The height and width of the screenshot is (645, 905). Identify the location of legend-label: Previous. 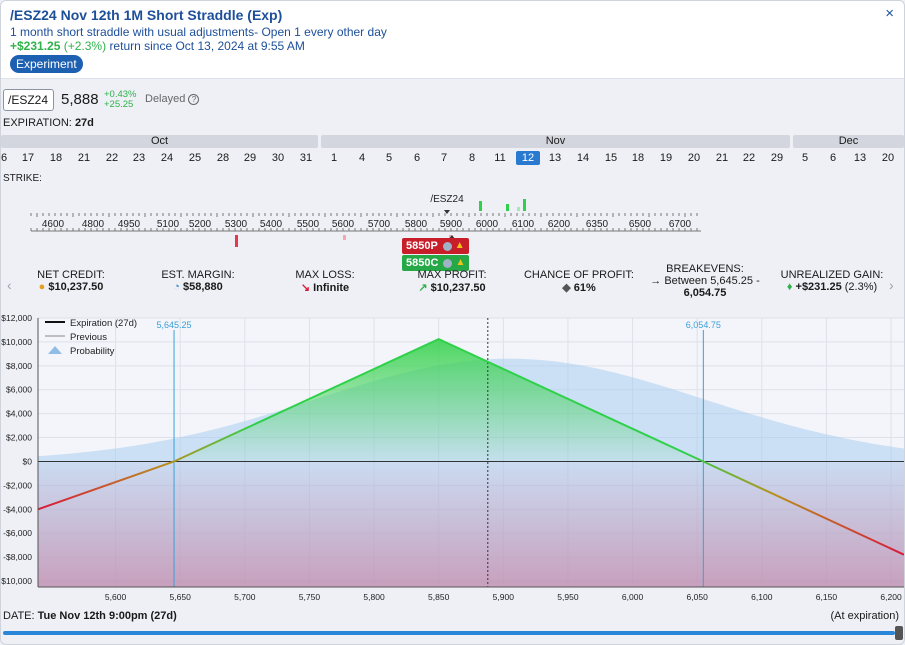
(88, 337).